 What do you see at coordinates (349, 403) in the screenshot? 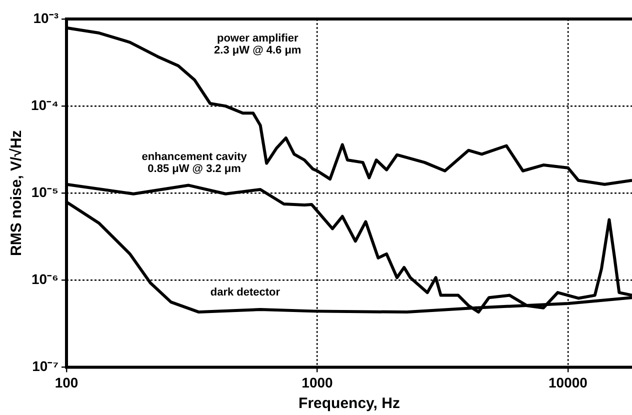
I see `x-axis-title: Frequency, Hz` at bounding box center [349, 403].